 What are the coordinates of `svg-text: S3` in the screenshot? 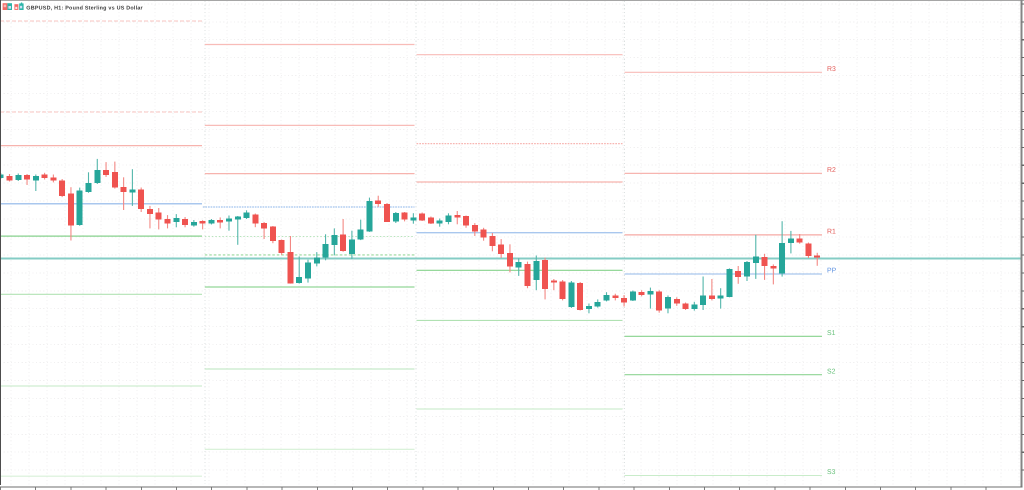 It's located at (831, 472).